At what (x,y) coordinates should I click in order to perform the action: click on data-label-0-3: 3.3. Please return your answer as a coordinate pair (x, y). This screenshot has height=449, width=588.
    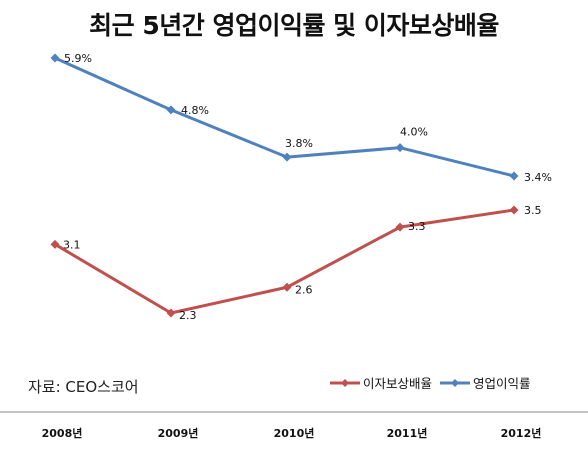
    Looking at the image, I should click on (417, 226).